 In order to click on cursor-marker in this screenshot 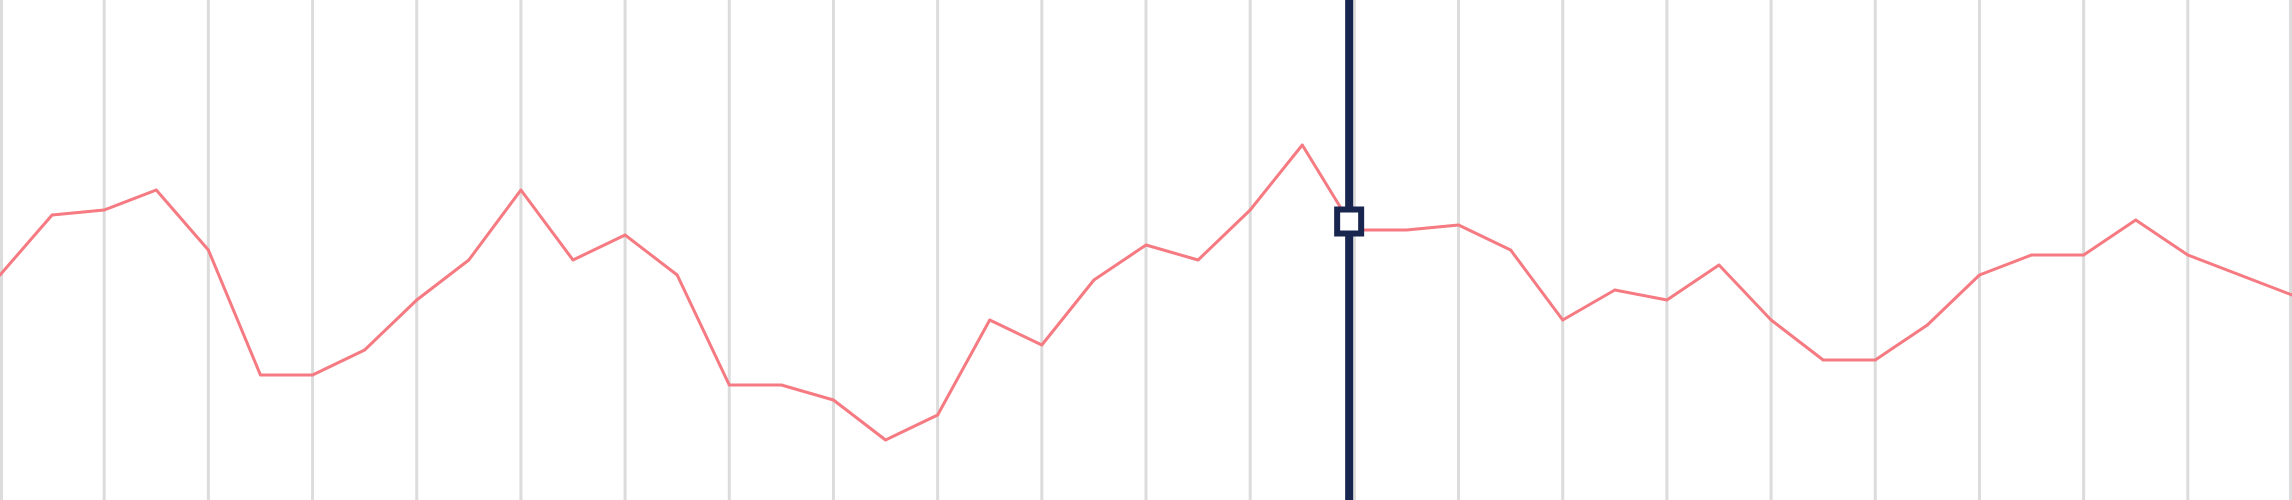, I will do `click(1349, 221)`.